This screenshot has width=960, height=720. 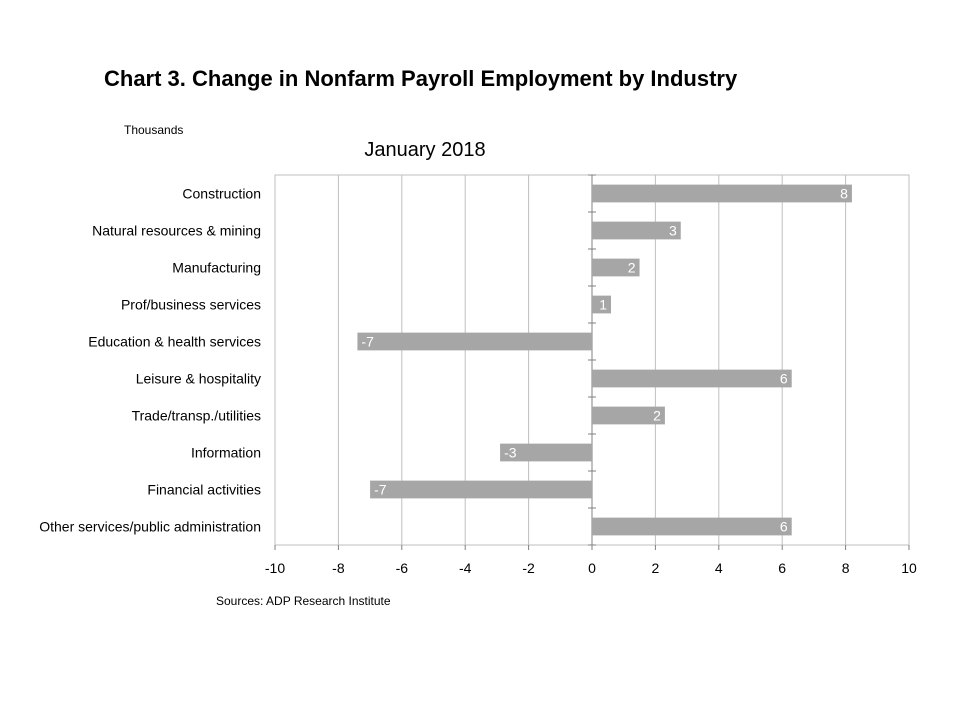 I want to click on category-label: Education & health services, so click(x=174, y=342).